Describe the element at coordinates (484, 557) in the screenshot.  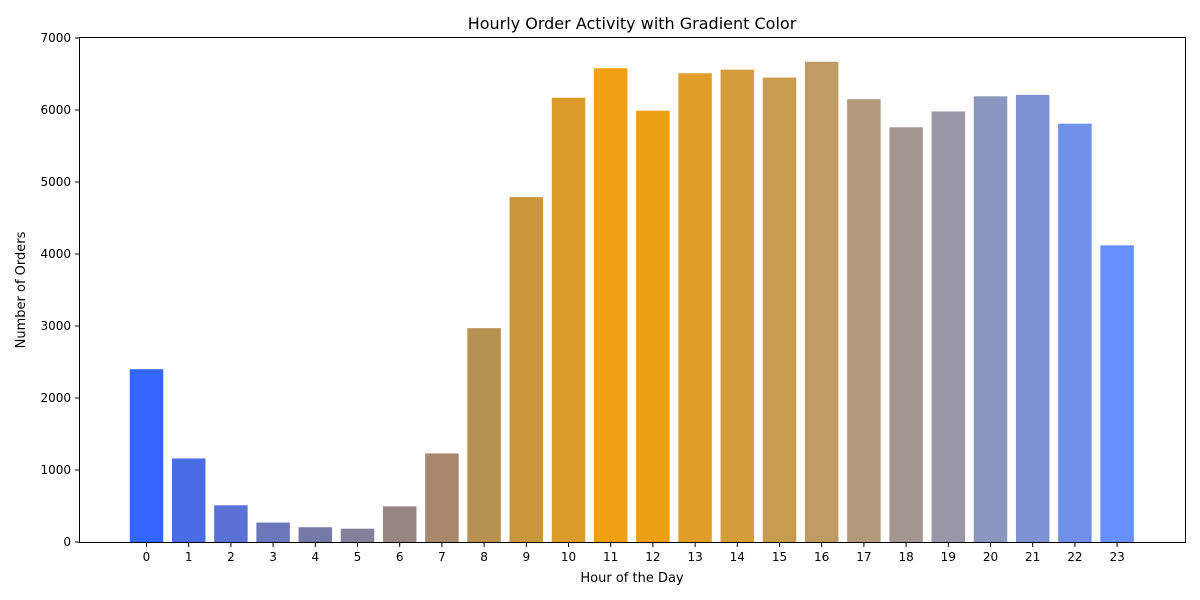
I see `x-tick-label: 8` at that location.